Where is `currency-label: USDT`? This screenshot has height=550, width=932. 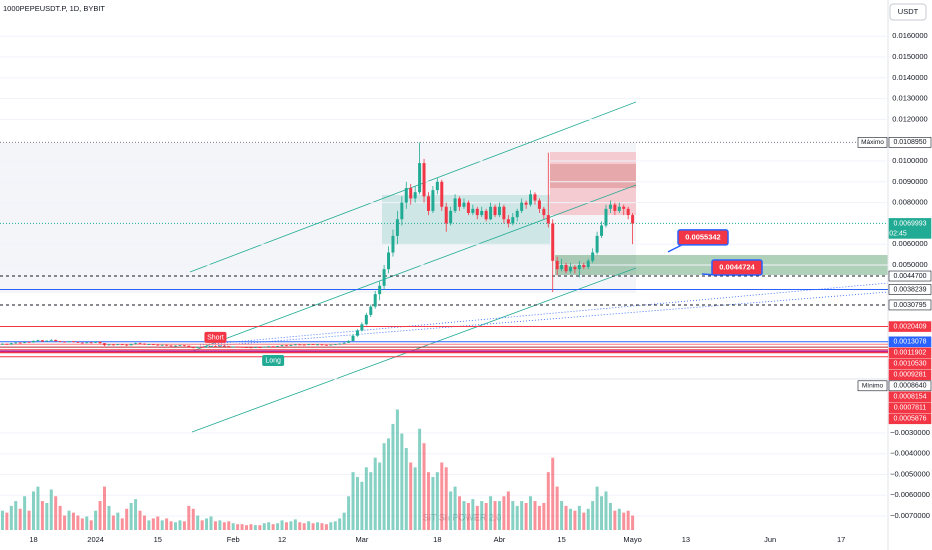
currency-label: USDT is located at coordinates (908, 11).